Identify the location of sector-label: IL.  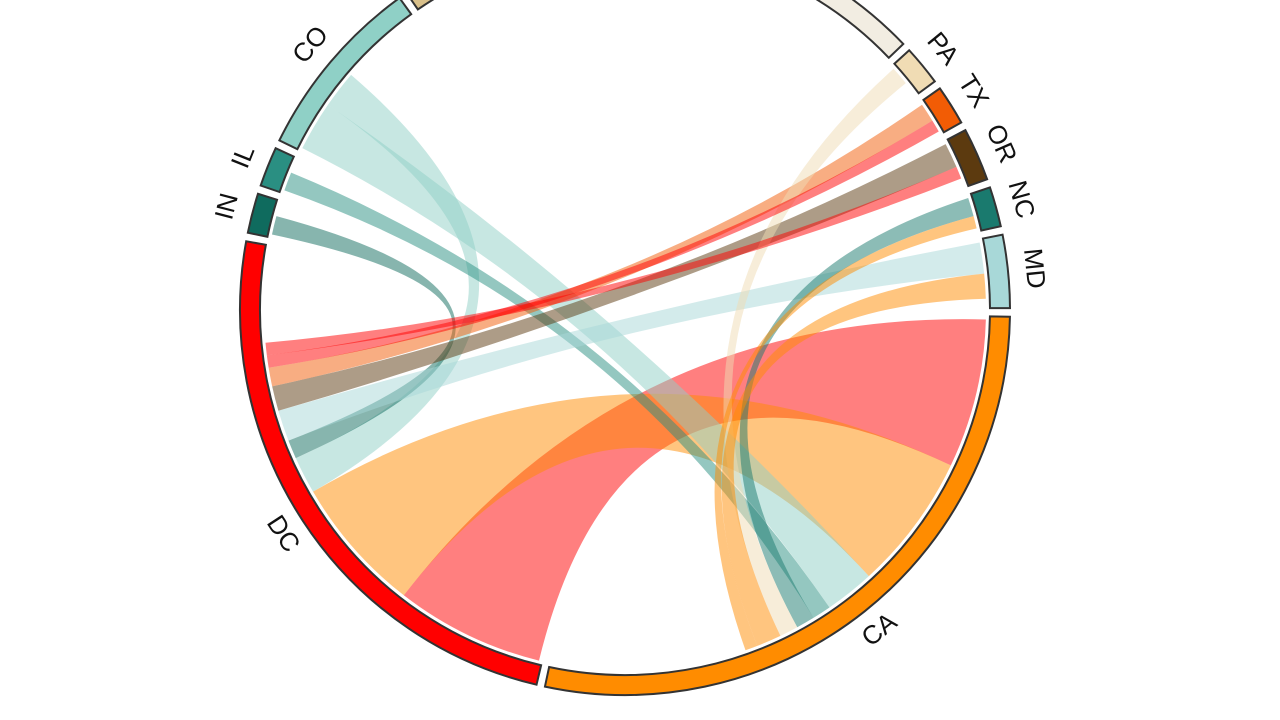
(243, 156).